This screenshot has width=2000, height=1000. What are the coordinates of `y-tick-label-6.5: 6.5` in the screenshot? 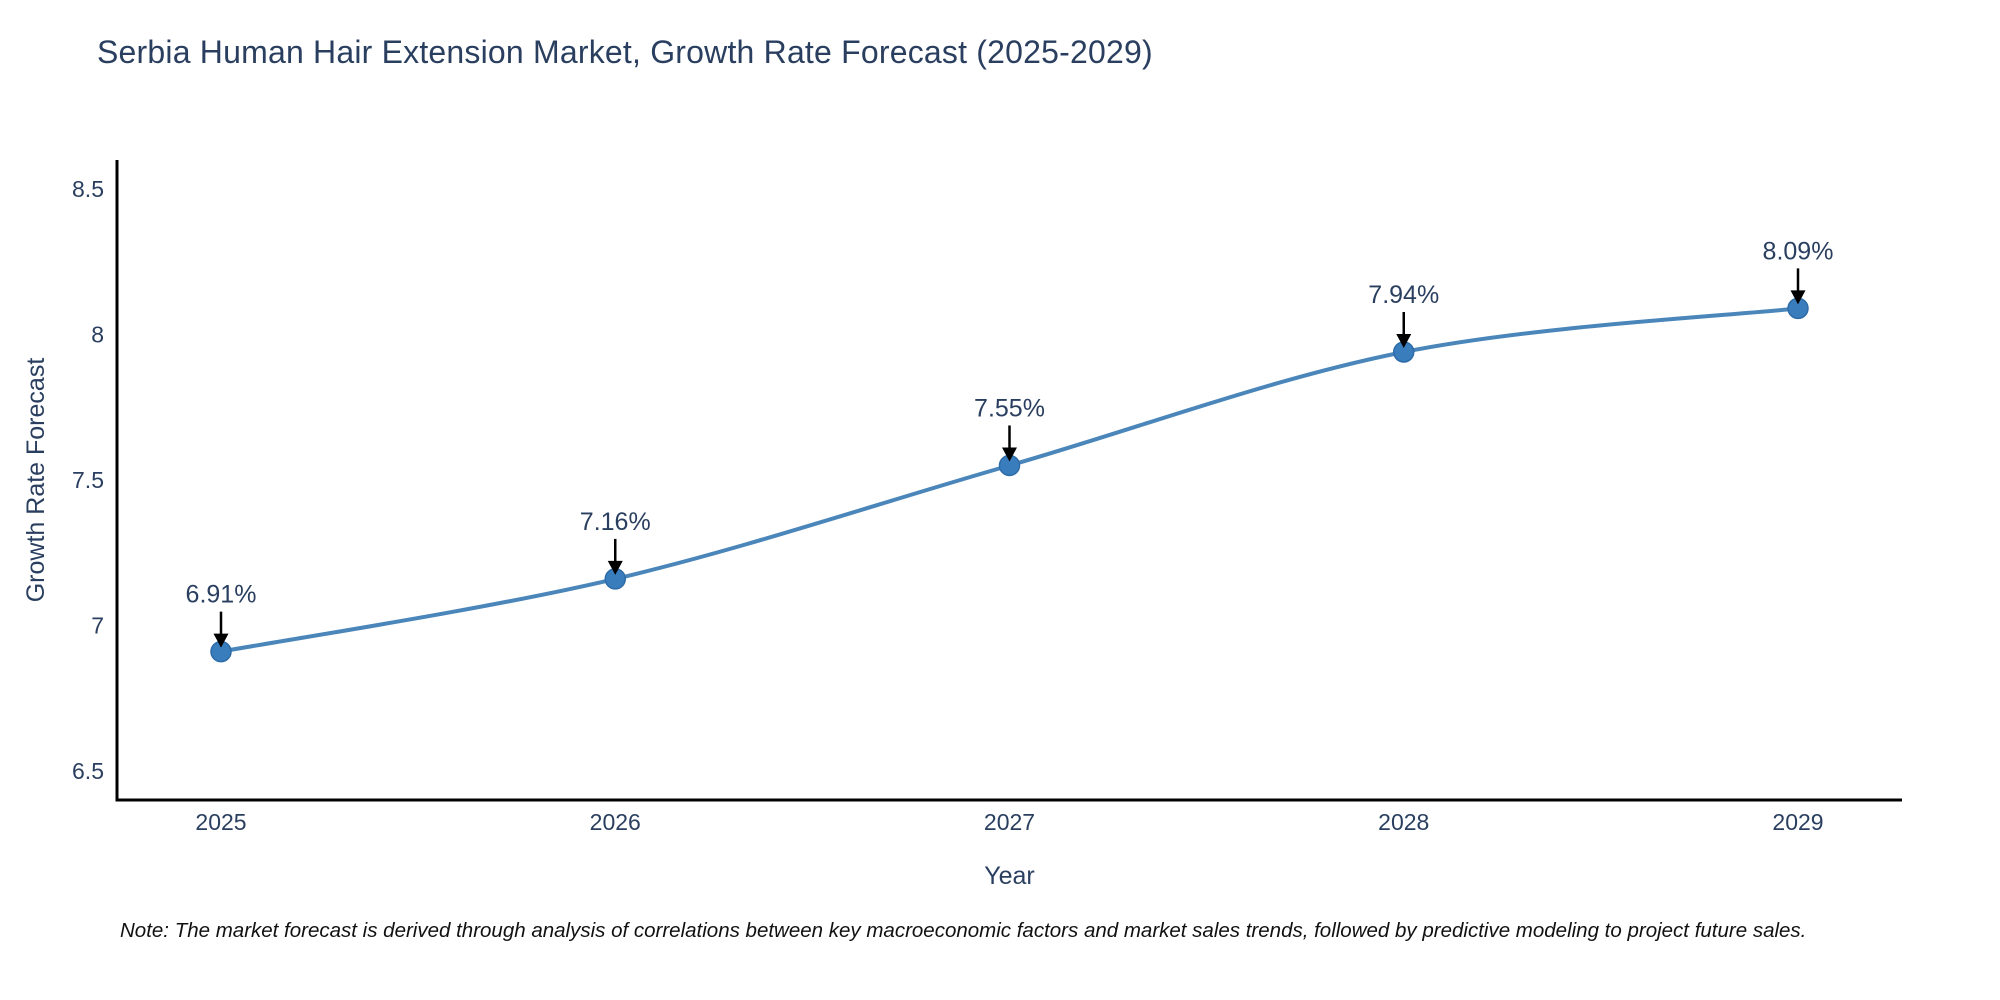 It's located at (88, 771).